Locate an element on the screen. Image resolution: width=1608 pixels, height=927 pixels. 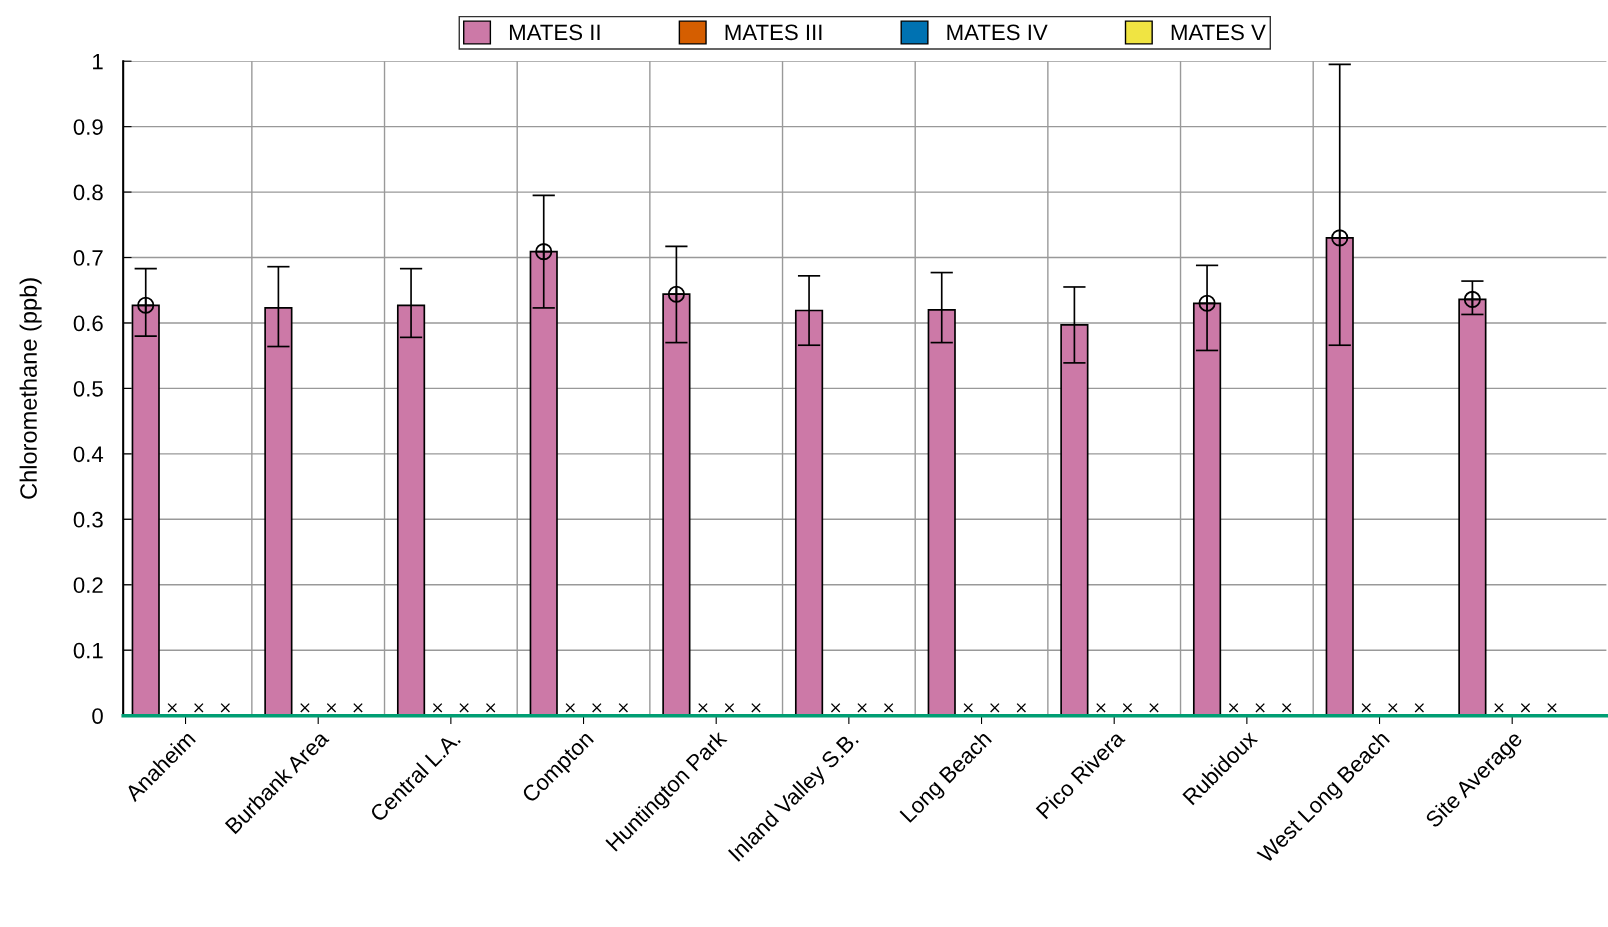
y-tick-label: 0.4 is located at coordinates (88, 454).